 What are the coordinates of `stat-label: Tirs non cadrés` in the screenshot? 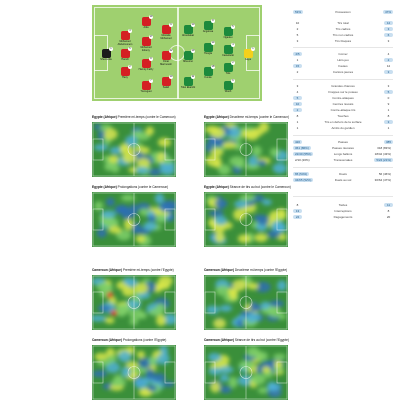 It's located at (343, 35).